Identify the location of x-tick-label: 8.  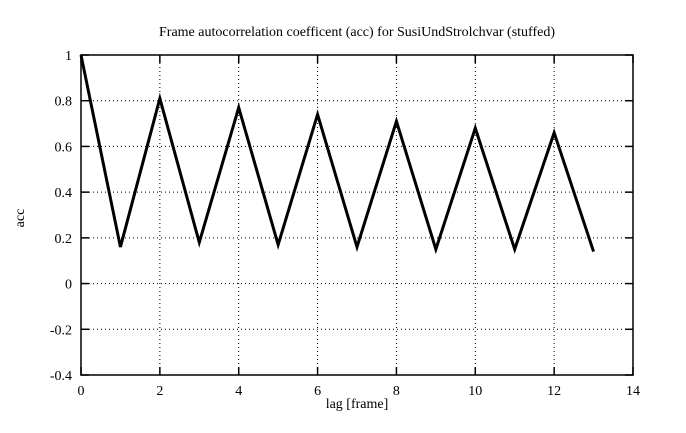
(396, 391).